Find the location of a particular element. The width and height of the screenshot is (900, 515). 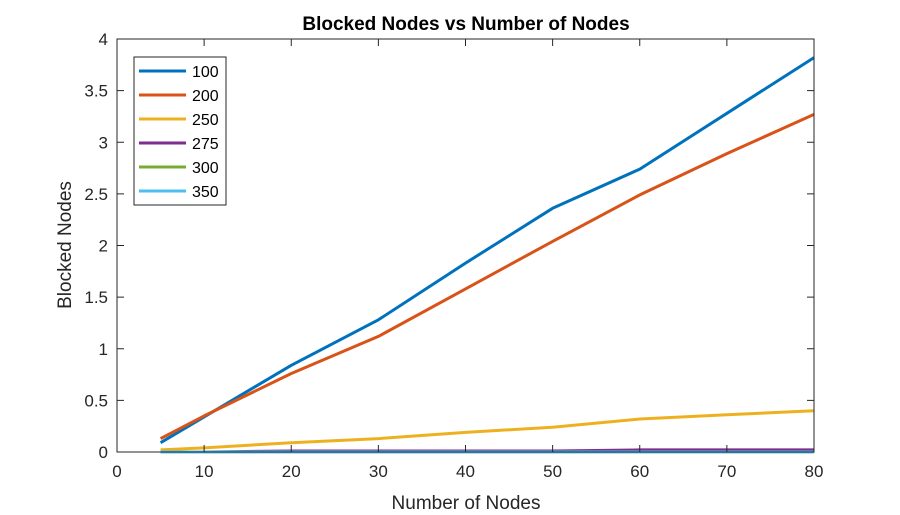

legend: 100 200 250 275 300 350 is located at coordinates (180, 131).